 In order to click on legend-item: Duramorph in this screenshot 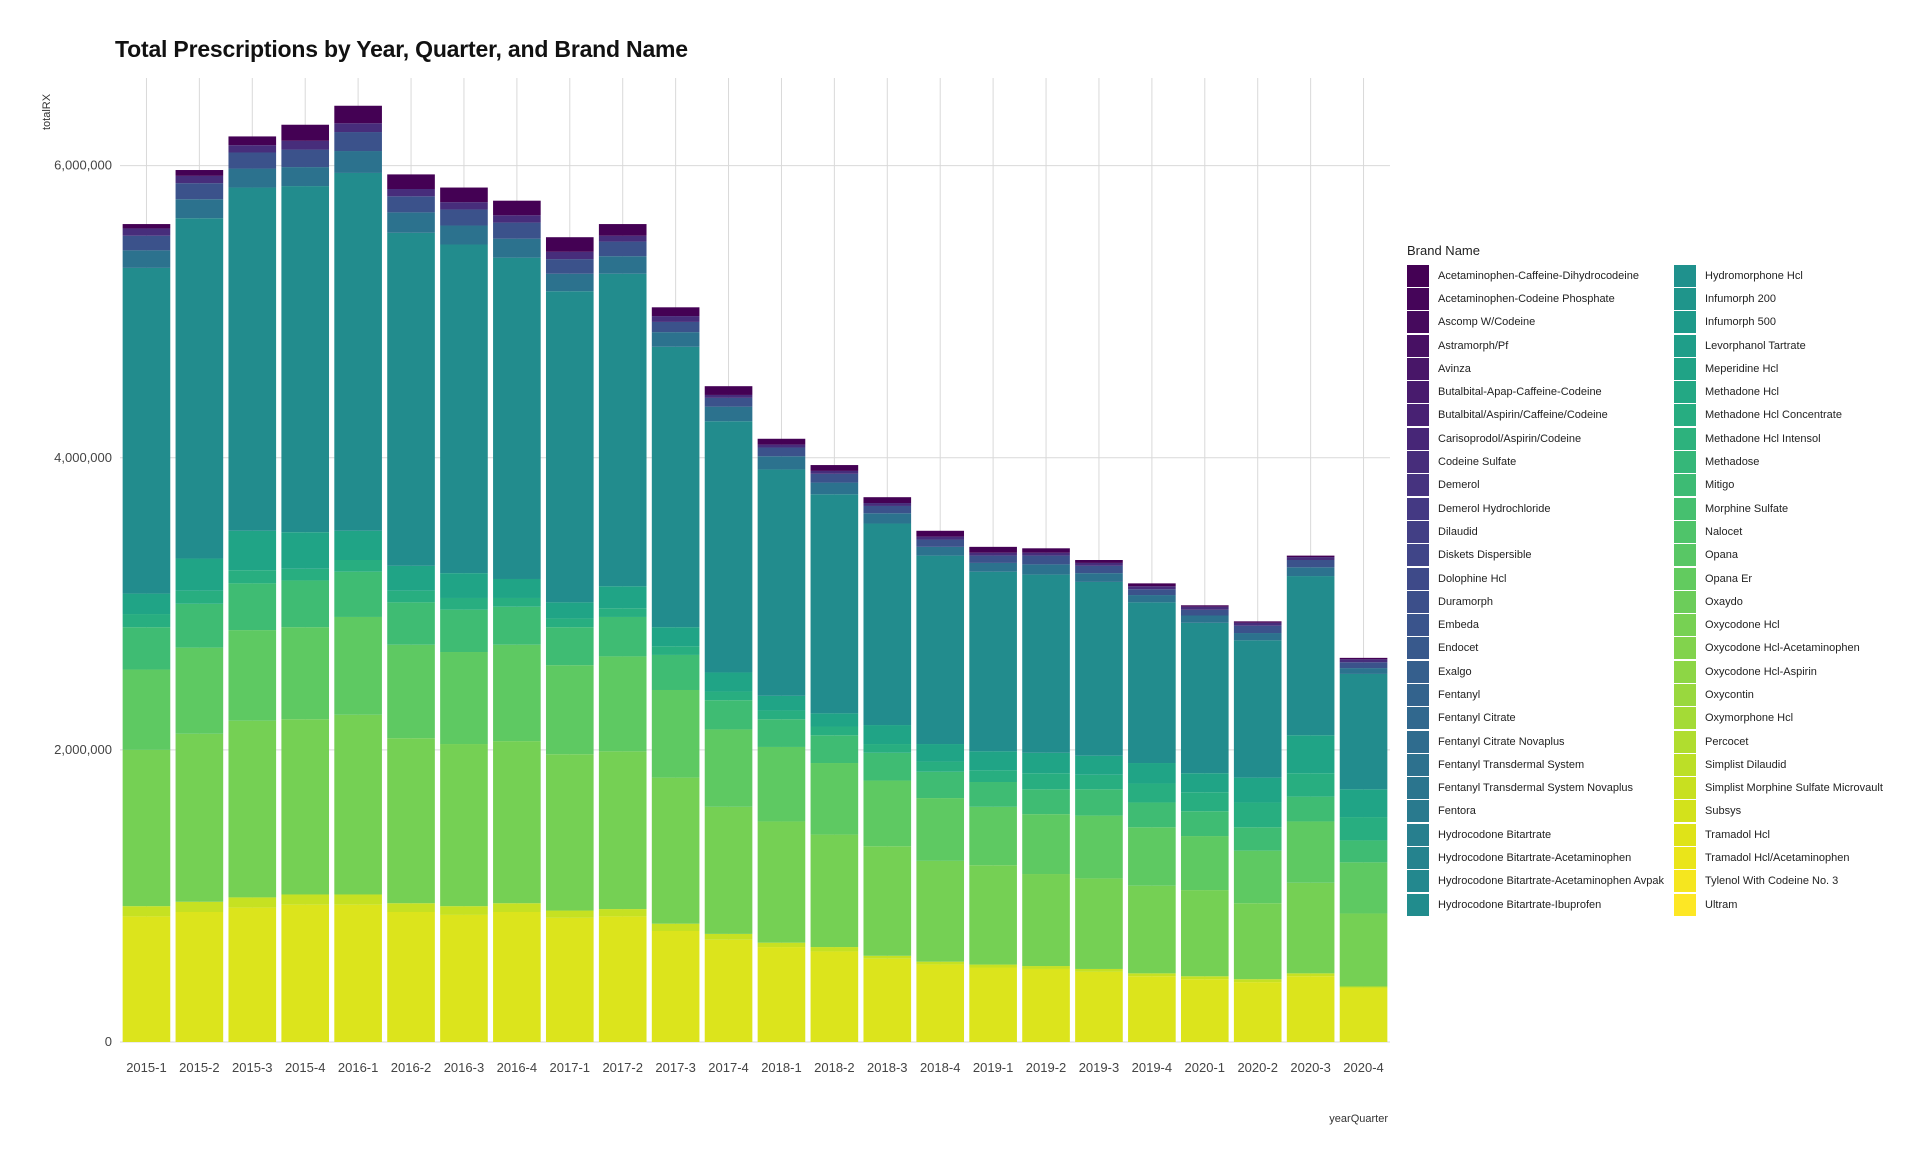, I will do `click(1535, 601)`.